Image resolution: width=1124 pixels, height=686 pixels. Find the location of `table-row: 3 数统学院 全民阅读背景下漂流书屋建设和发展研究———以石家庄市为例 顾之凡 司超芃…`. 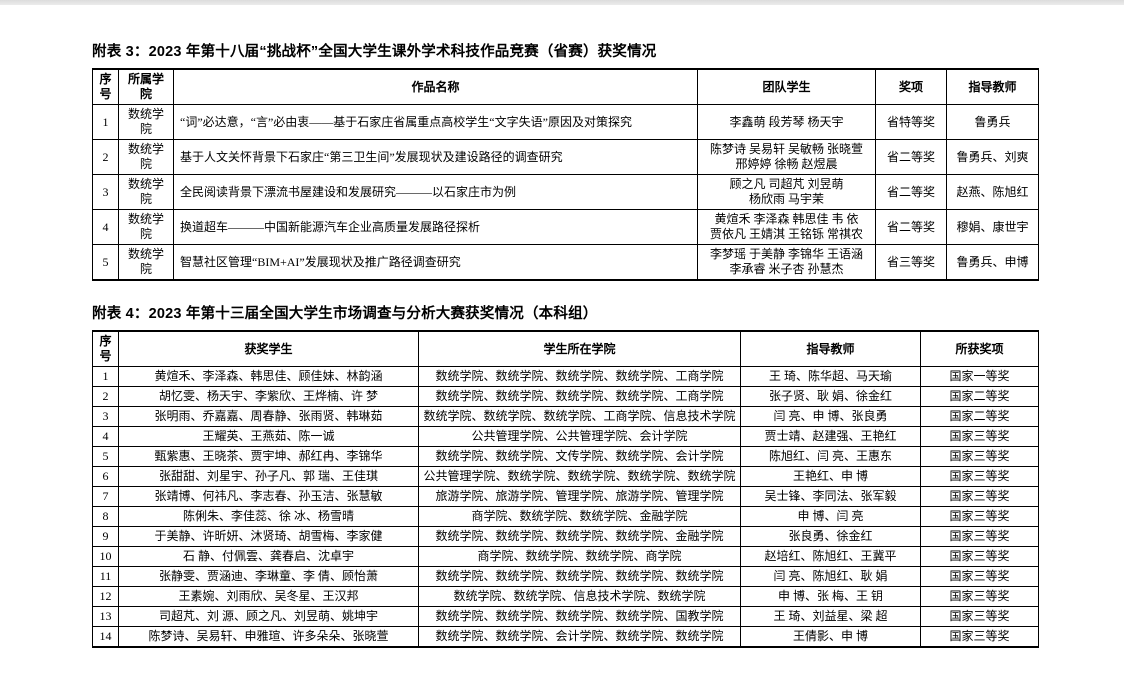

table-row: 3 数统学院 全民阅读背景下漂流书屋建设和发展研究———以石家庄市为例 顾之凡 司超芃… is located at coordinates (565, 192).